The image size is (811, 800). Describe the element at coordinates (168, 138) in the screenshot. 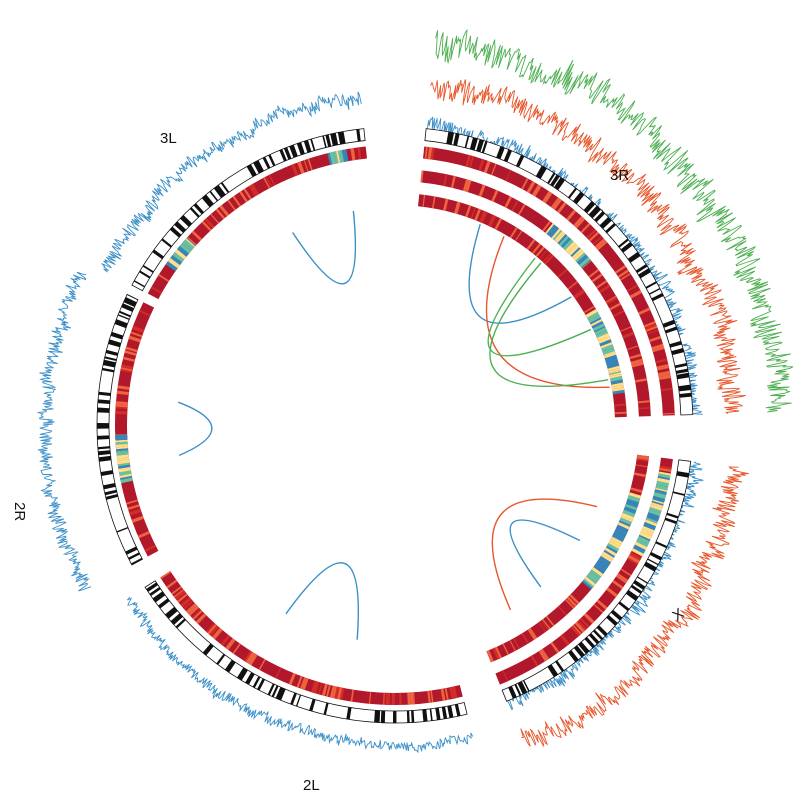

I see `chr-label-3L: 3L` at that location.